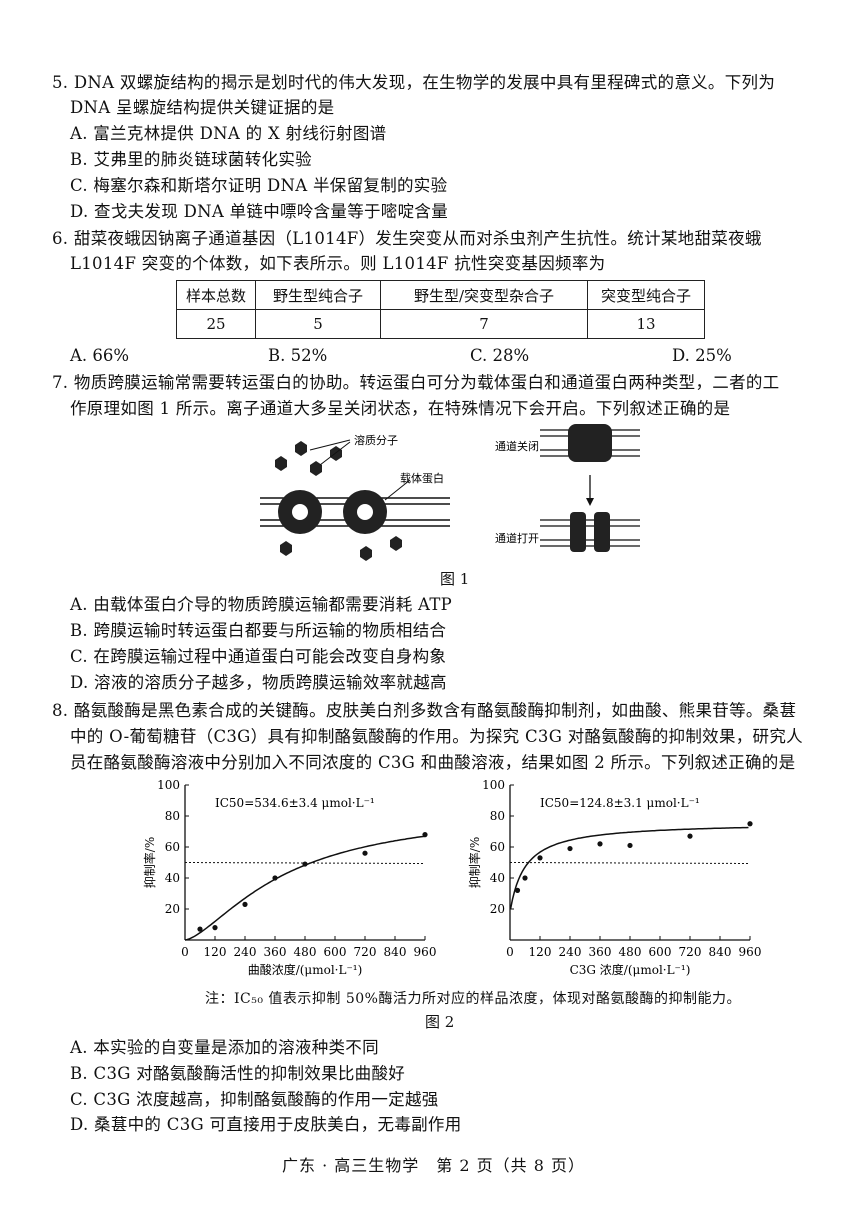 Image resolution: width=867 pixels, height=1227 pixels. I want to click on channel-protein-icon, so click(590, 488).